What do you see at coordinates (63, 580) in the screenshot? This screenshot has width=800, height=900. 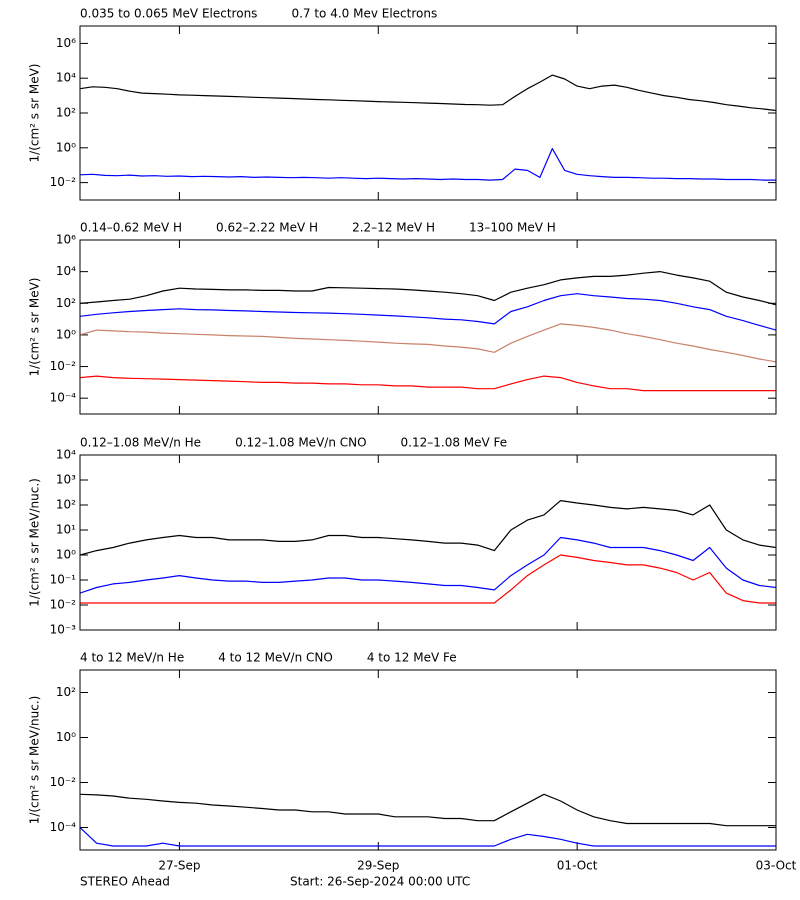 I see `y-tick-label: 10⁻¹` at bounding box center [63, 580].